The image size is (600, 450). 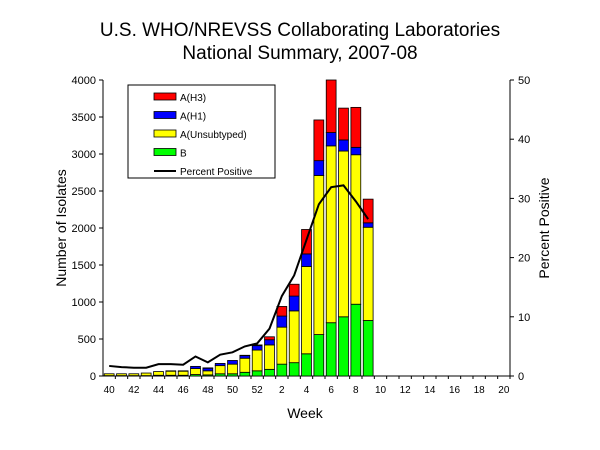 I want to click on y2-axis-label: Percent Positive, so click(x=544, y=227).